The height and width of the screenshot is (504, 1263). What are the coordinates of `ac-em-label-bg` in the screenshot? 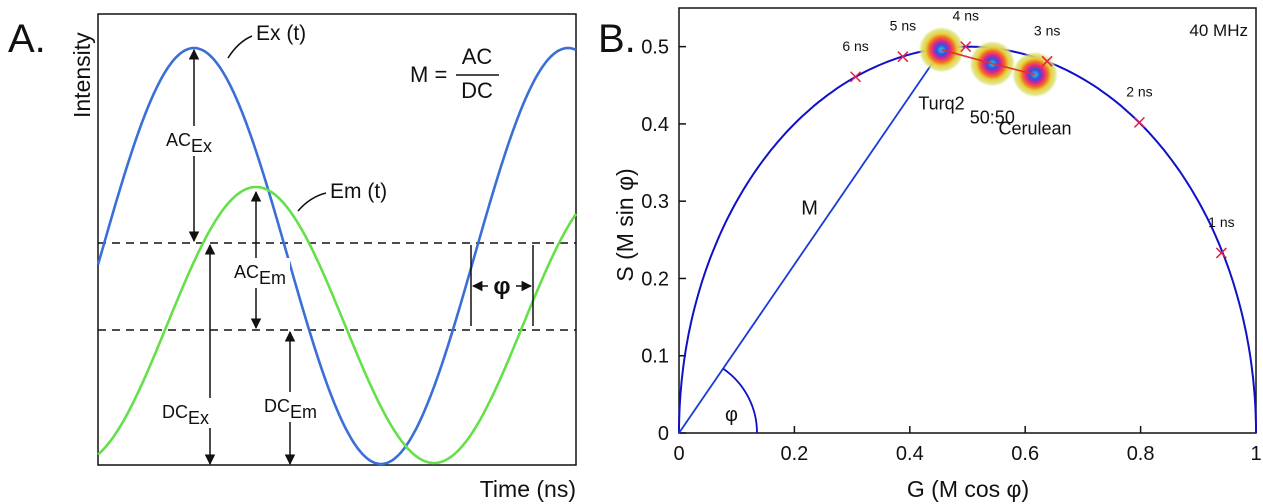 It's located at (260, 273).